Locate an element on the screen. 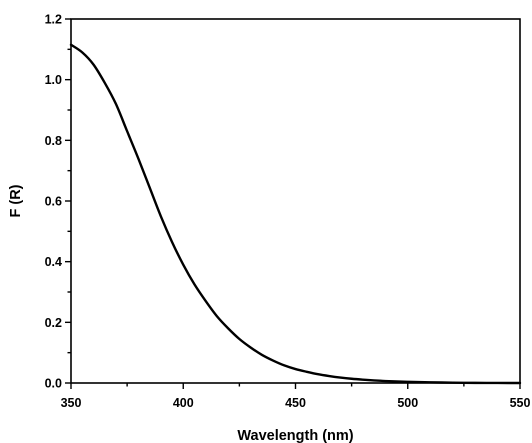  y-axis-tick-labels: 0.0 0.2 0.4 0.6 0.8 1.0 1.2 is located at coordinates (53, 202).